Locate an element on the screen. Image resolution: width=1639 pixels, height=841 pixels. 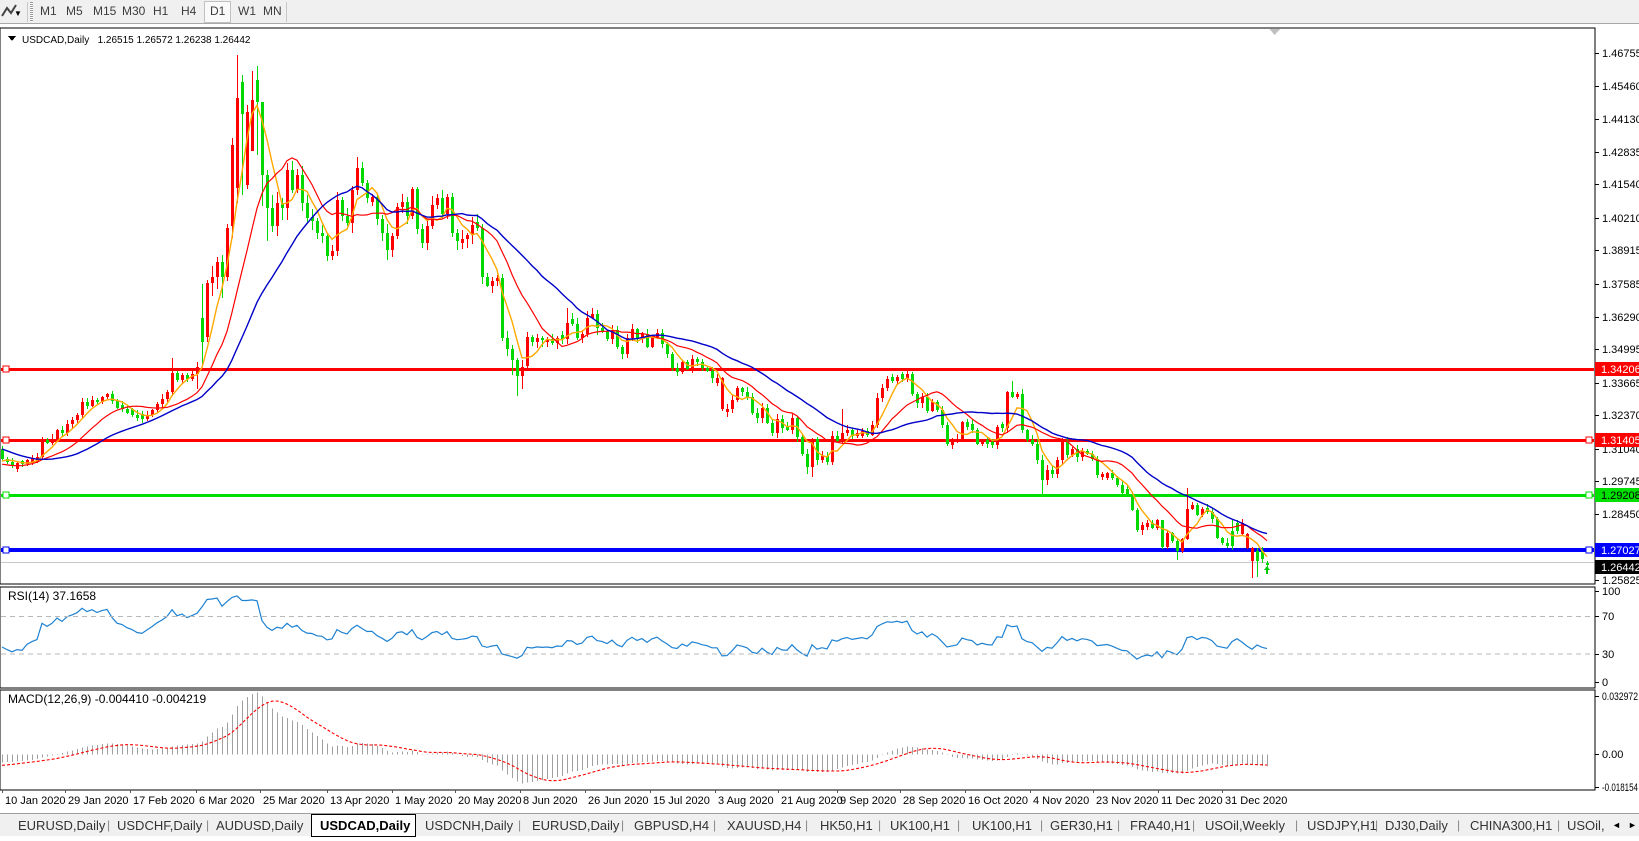
svg-text: 1.33665 is located at coordinates (1620, 384).